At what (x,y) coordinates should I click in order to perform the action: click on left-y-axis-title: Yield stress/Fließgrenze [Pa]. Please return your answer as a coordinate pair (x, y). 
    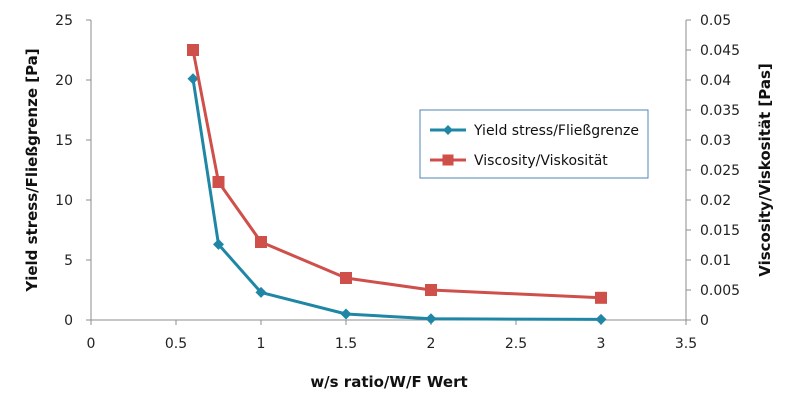
    Looking at the image, I should click on (32, 170).